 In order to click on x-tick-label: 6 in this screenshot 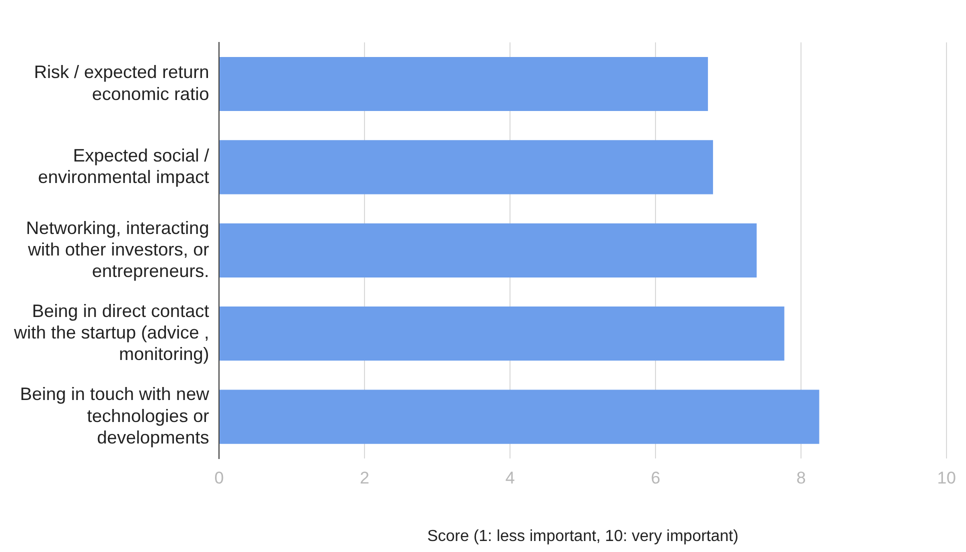, I will do `click(655, 478)`.